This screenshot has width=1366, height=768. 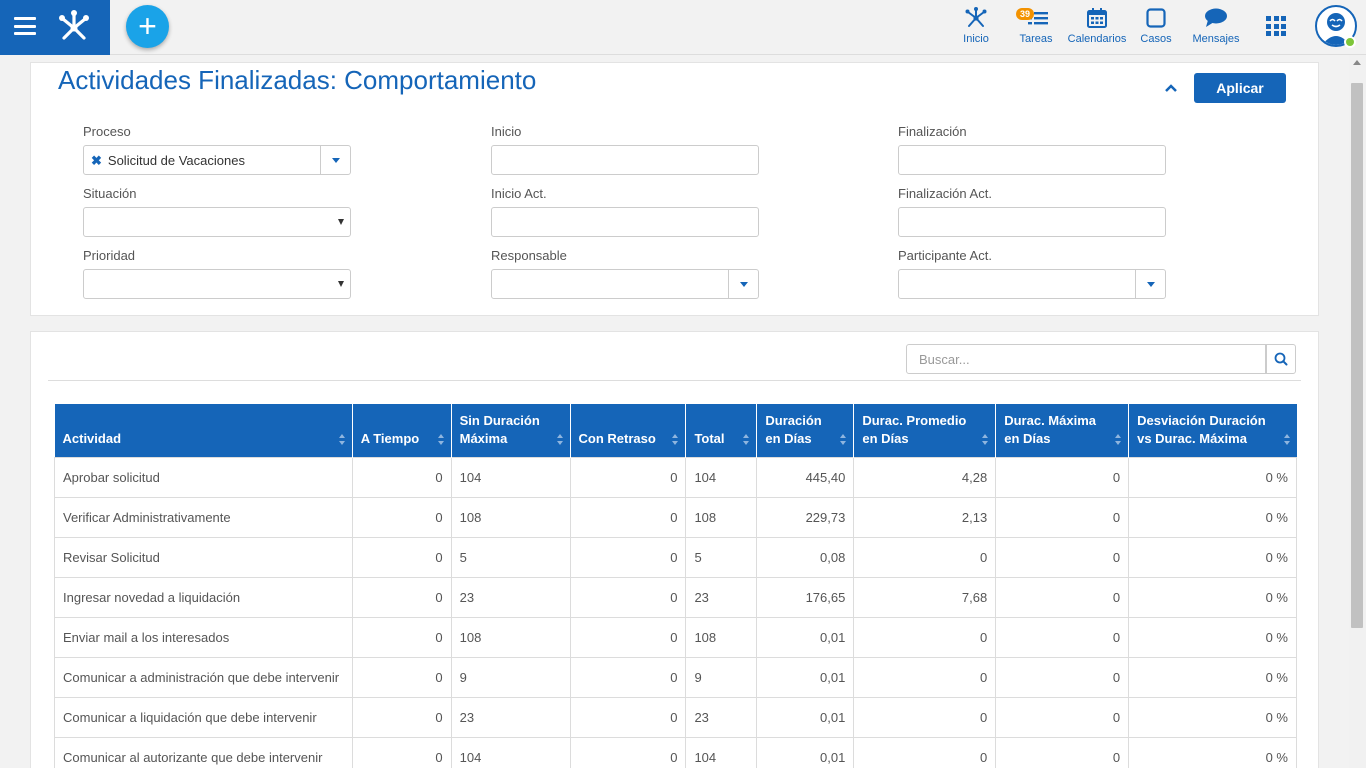 What do you see at coordinates (1032, 284) in the screenshot?
I see `participante-combobox` at bounding box center [1032, 284].